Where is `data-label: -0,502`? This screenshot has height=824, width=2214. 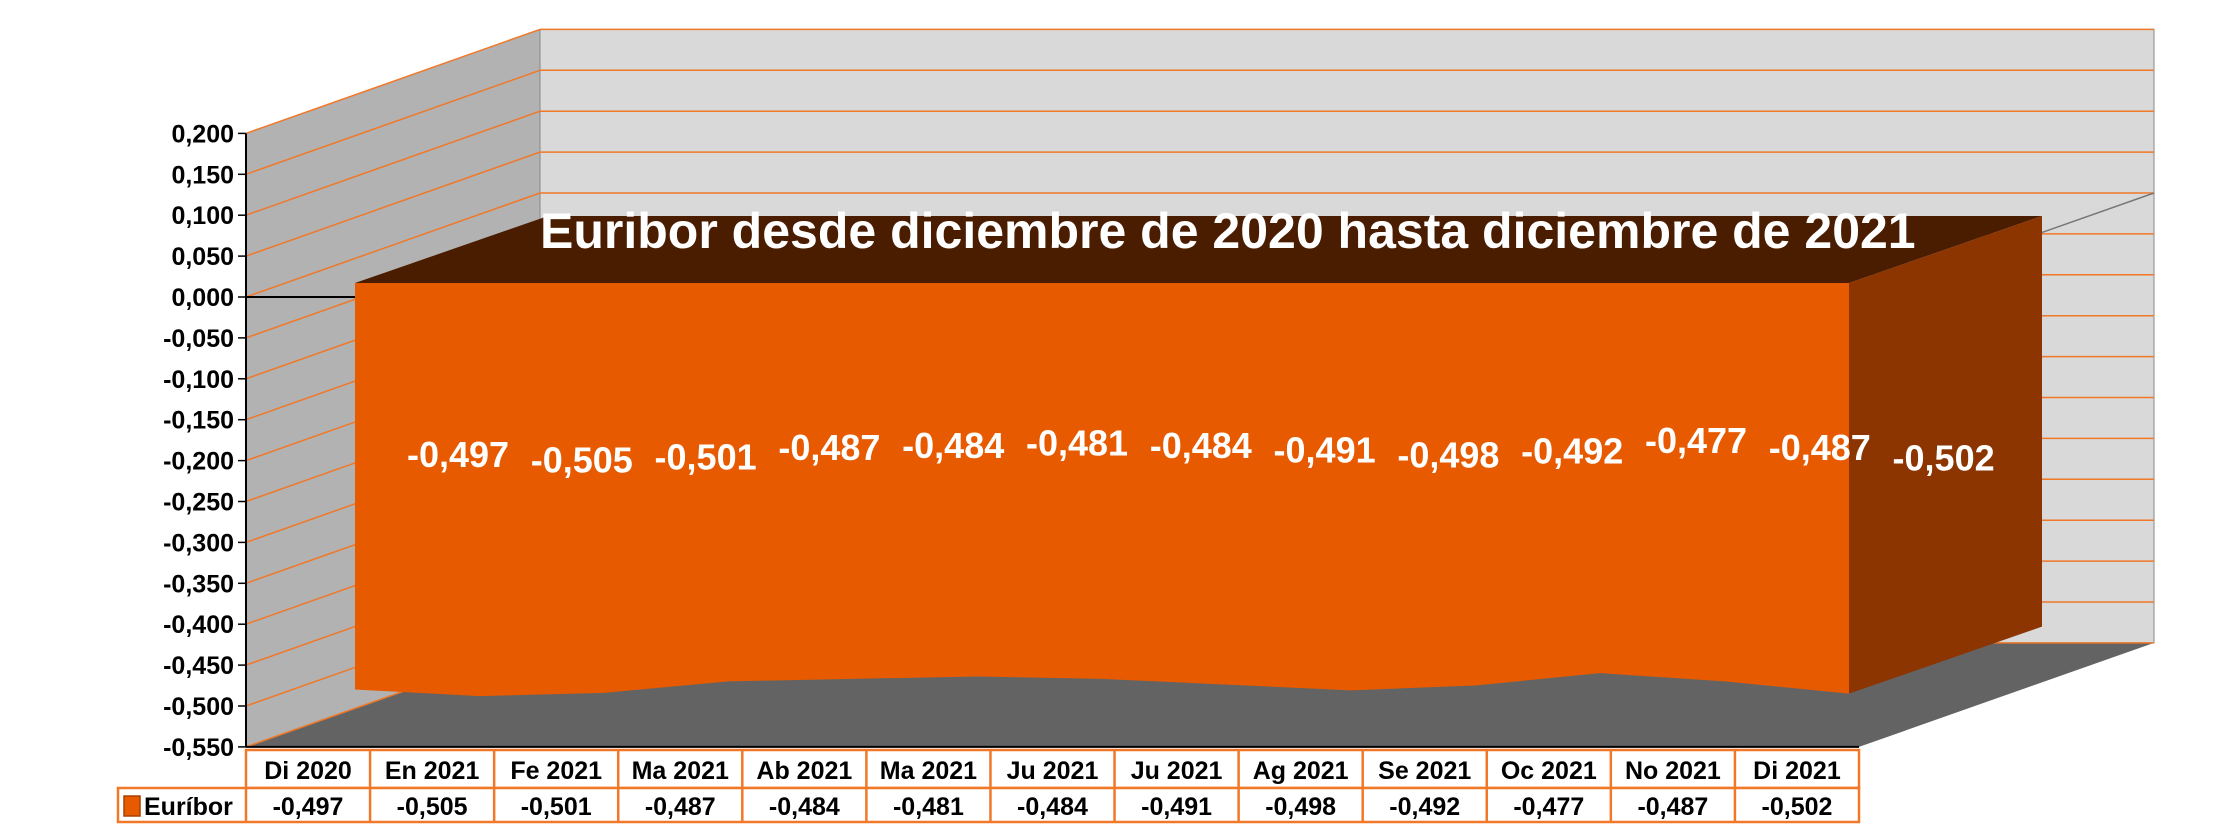
data-label: -0,502 is located at coordinates (1944, 457).